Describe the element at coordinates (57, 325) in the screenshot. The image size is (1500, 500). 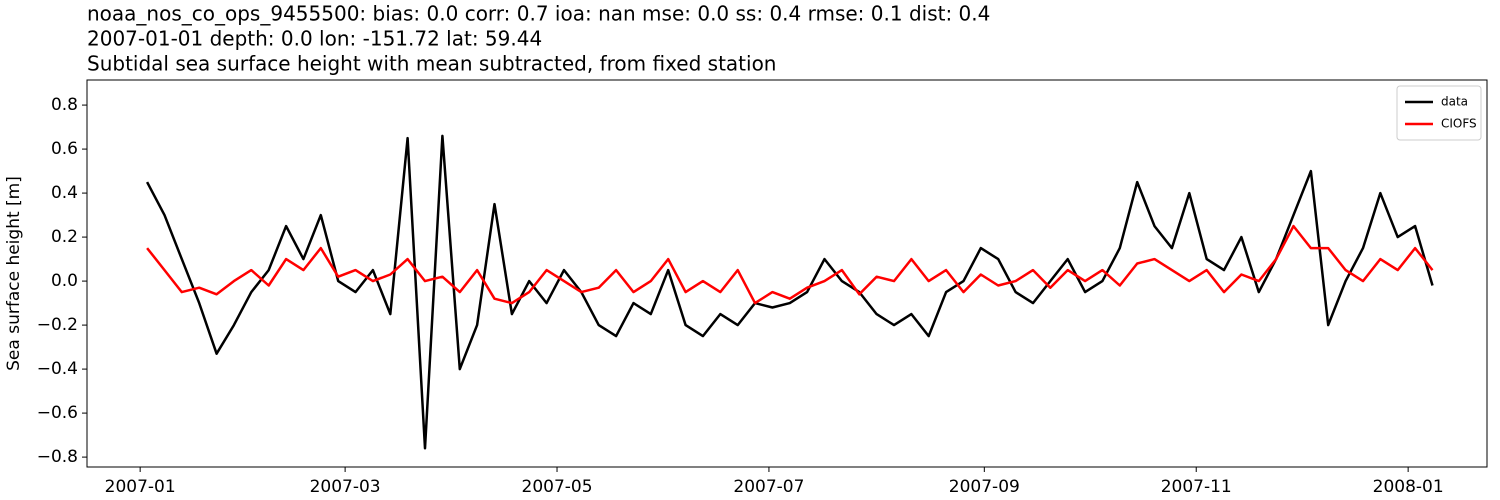
I see `y-tick-label: −0.2` at that location.